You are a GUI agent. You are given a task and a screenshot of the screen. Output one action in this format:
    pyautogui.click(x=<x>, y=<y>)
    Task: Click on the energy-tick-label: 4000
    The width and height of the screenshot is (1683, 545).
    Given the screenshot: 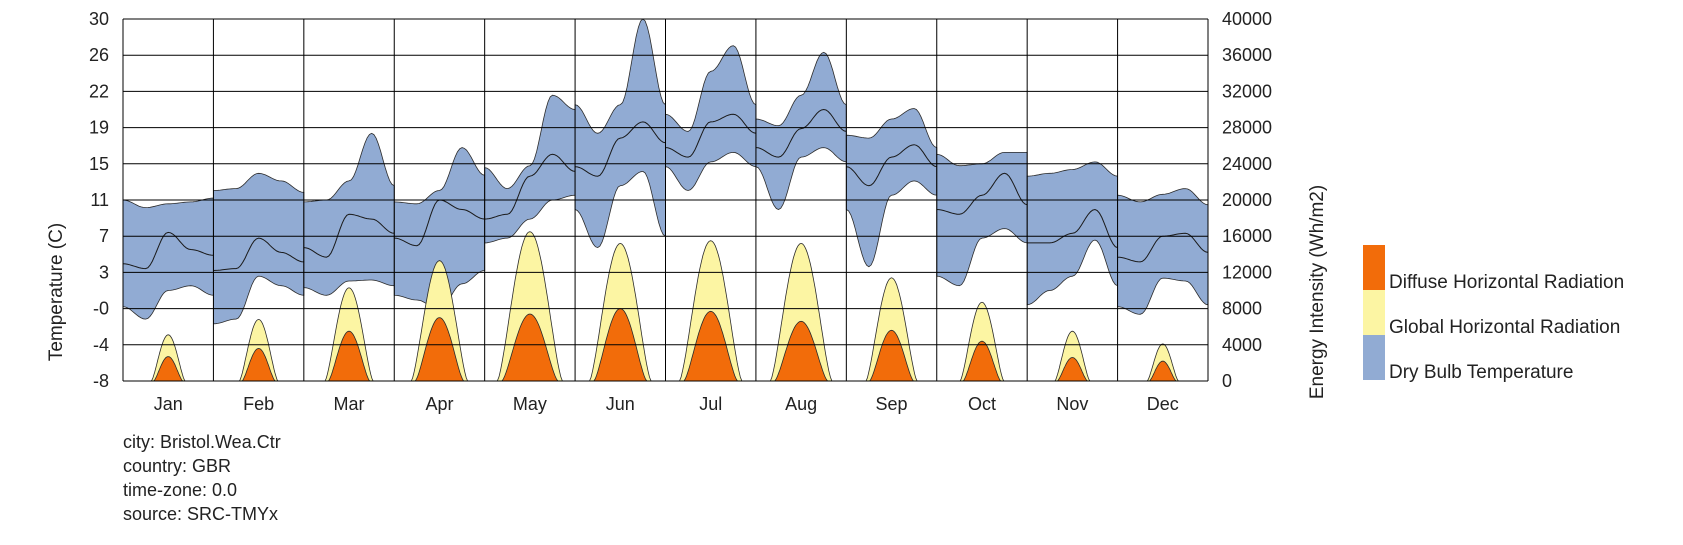 What is the action you would take?
    pyautogui.click(x=1242, y=345)
    